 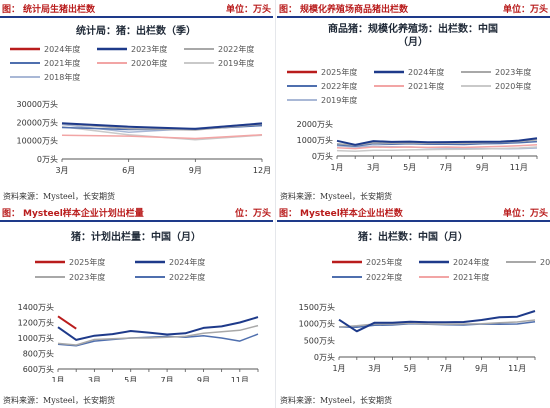 What do you see at coordinates (413, 41) in the screenshot?
I see `chart-title-line: （月）` at bounding box center [413, 41].